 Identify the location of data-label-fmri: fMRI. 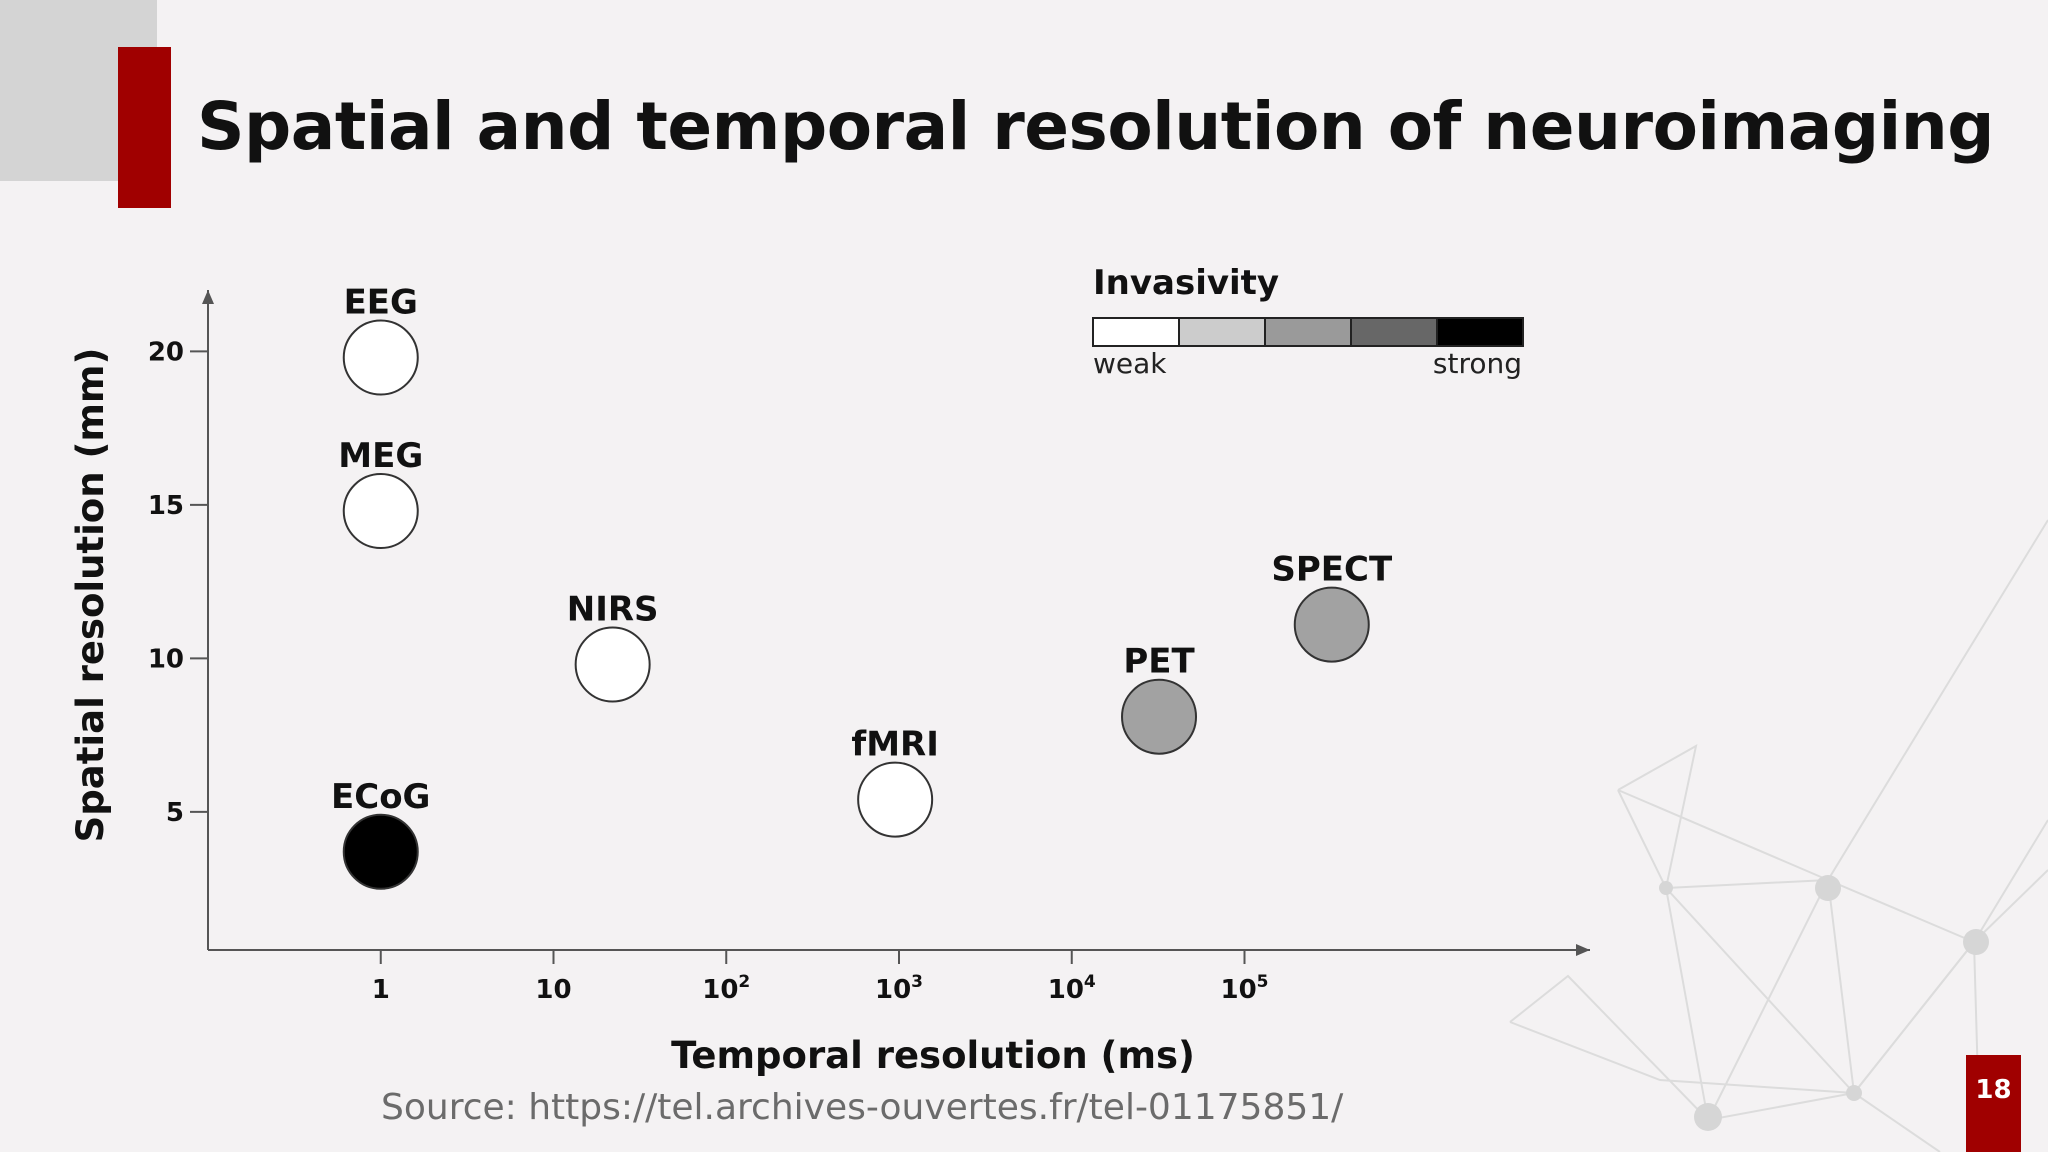
(894, 745).